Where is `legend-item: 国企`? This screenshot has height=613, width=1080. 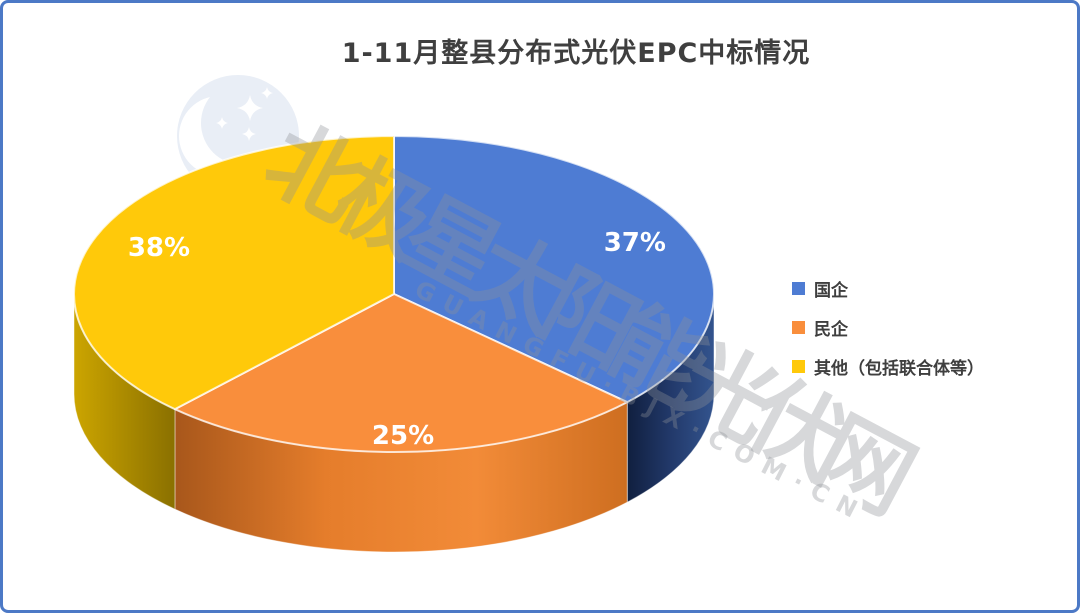 legend-item: 国企 is located at coordinates (888, 289).